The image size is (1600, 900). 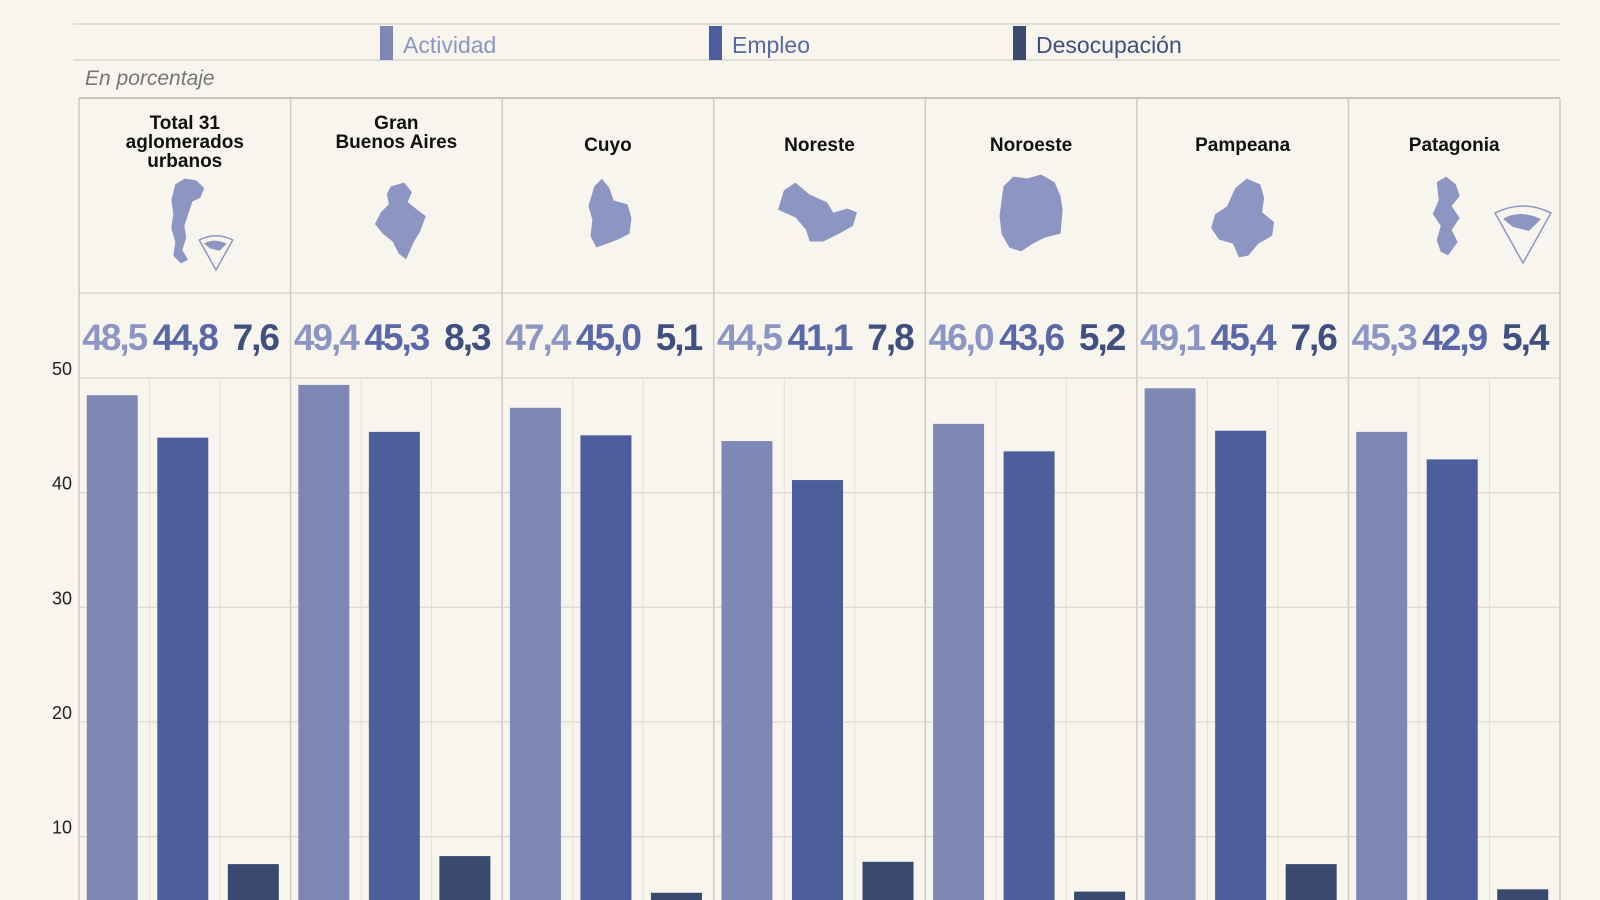 I want to click on legend-item-empleo: Empleo, so click(x=759, y=43).